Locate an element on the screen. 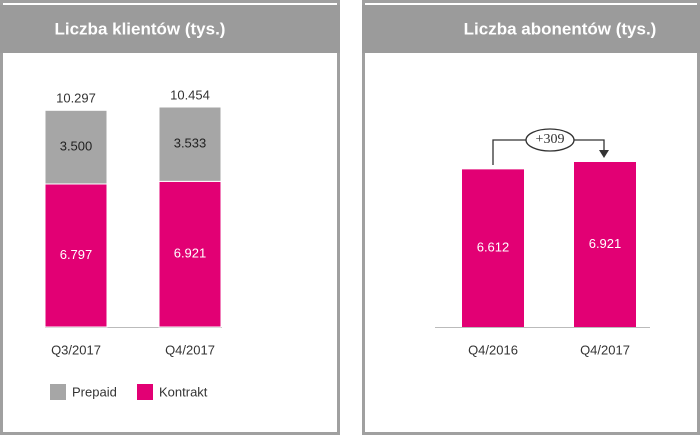 This screenshot has height=440, width=700. value-label: 3.533 is located at coordinates (190, 143).